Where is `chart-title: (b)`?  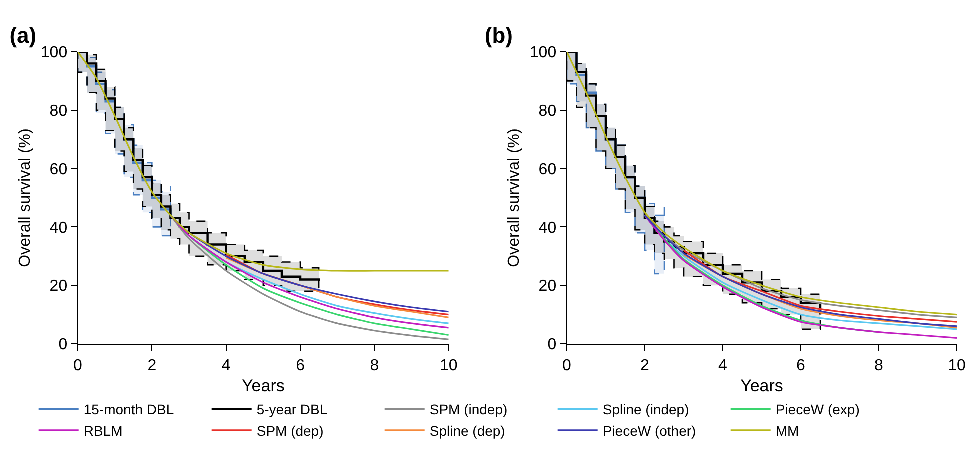 chart-title: (b) is located at coordinates (499, 35).